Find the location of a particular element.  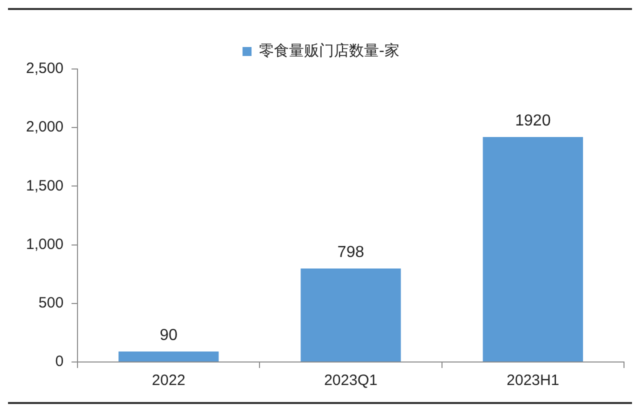

y-tick-label: 500 is located at coordinates (51, 303).